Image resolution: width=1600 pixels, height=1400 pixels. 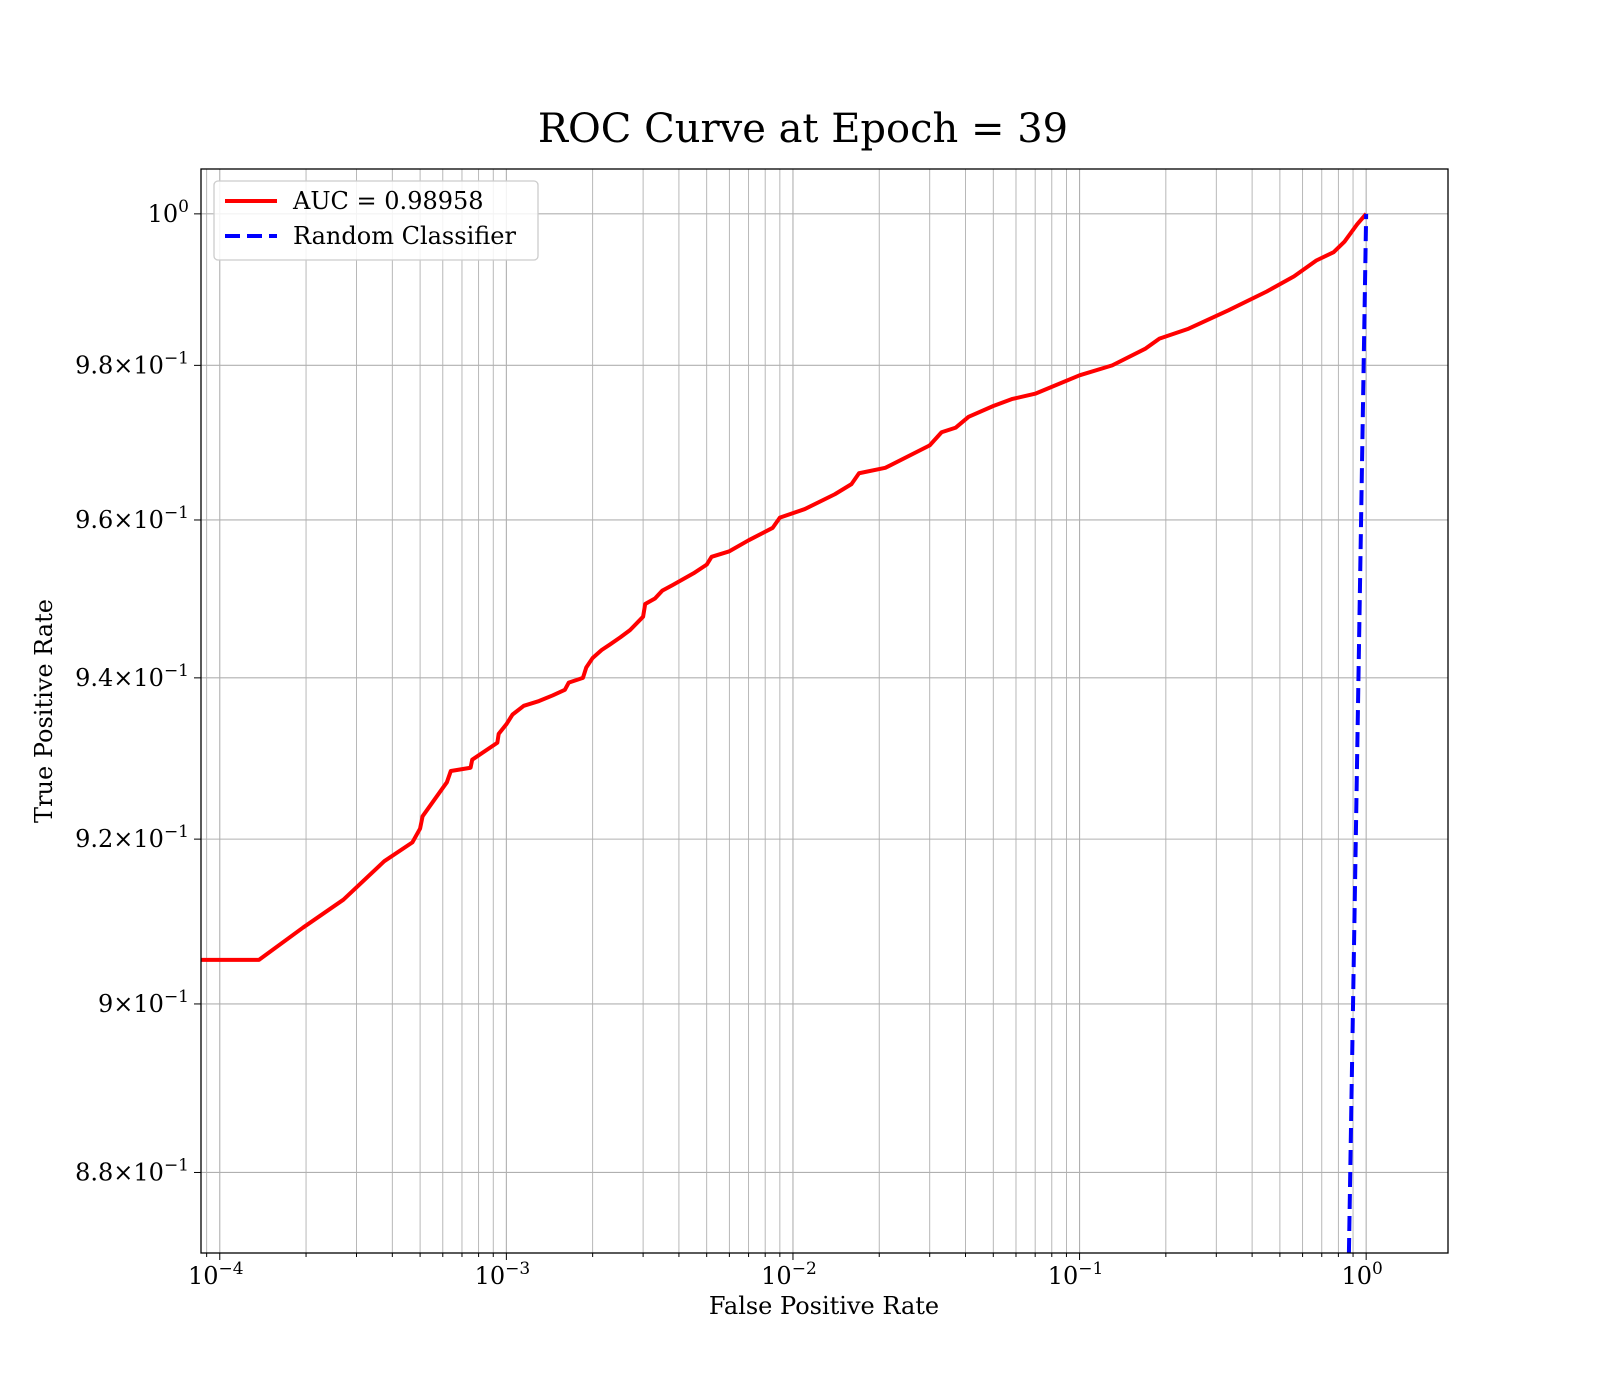 What do you see at coordinates (1357, 733) in the screenshot?
I see `random-classifier-line` at bounding box center [1357, 733].